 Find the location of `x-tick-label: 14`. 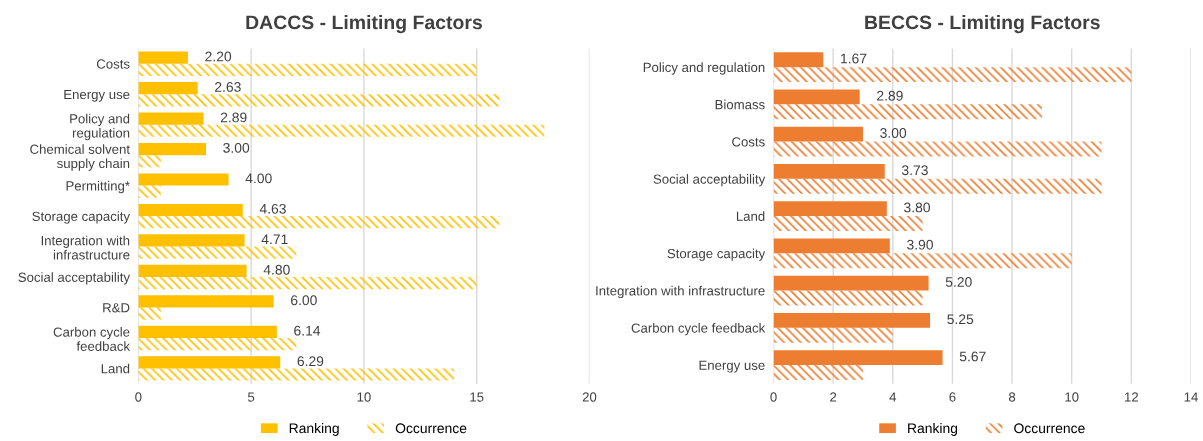

x-tick-label: 14 is located at coordinates (1191, 397).